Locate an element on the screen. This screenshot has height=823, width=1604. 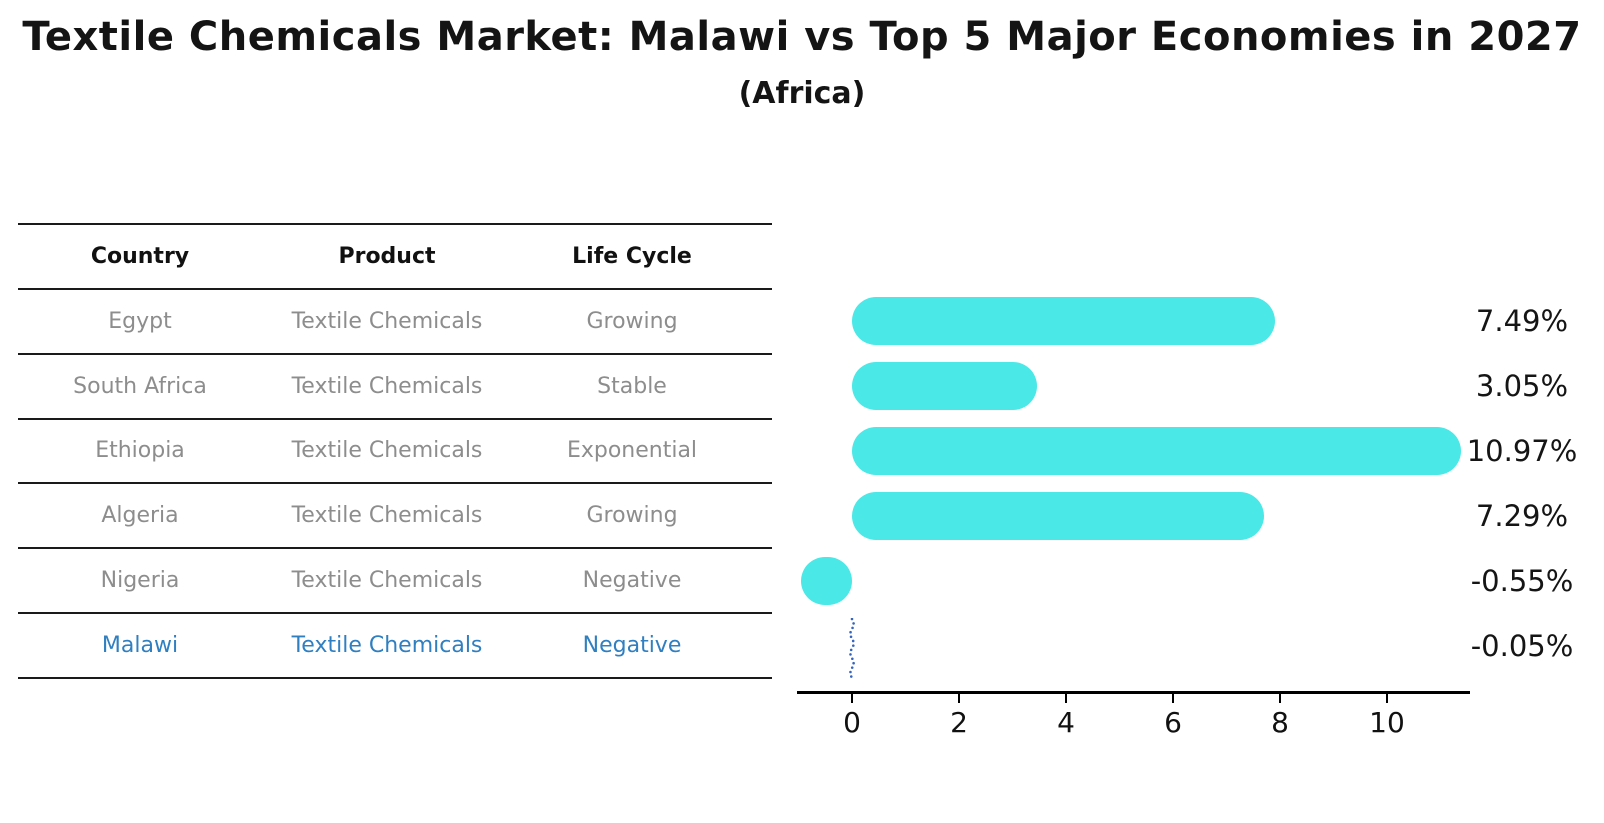
x-axis-tick-label: 8 is located at coordinates (1280, 722).